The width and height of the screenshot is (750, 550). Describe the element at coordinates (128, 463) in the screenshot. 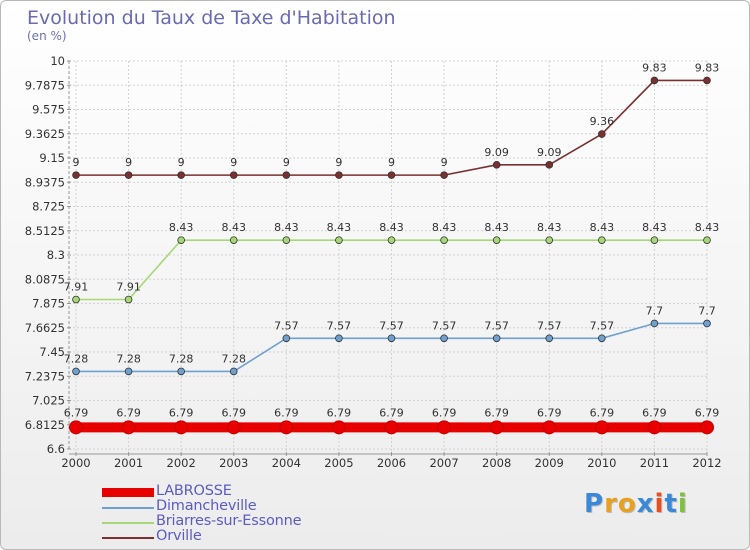

I see `x-tick-label: 2001` at that location.